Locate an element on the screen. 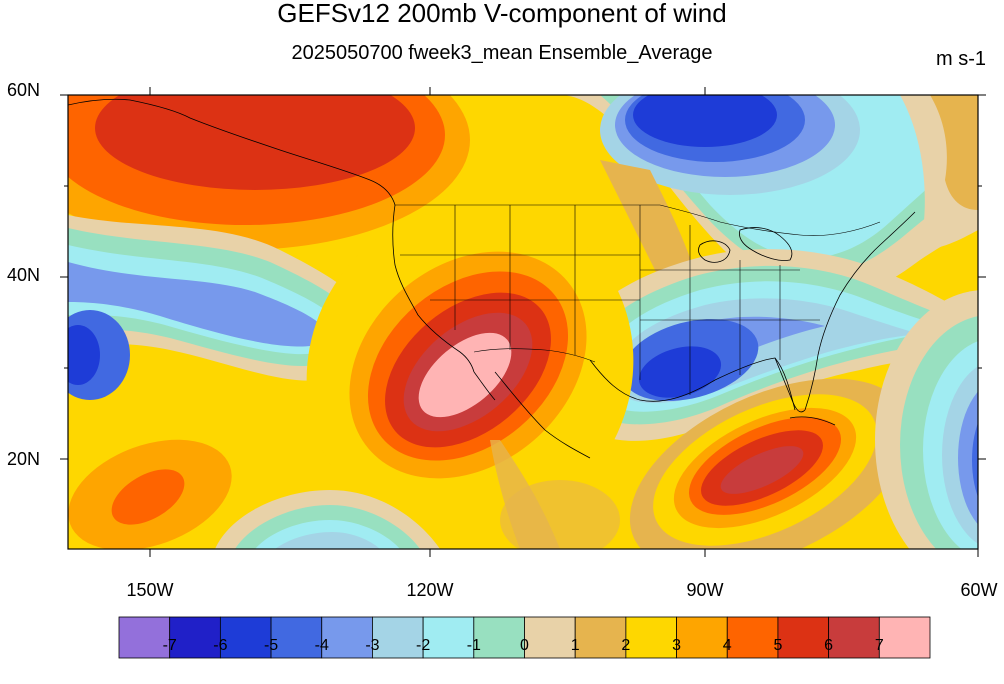  colorbar-tick-label: 1 is located at coordinates (575, 645).